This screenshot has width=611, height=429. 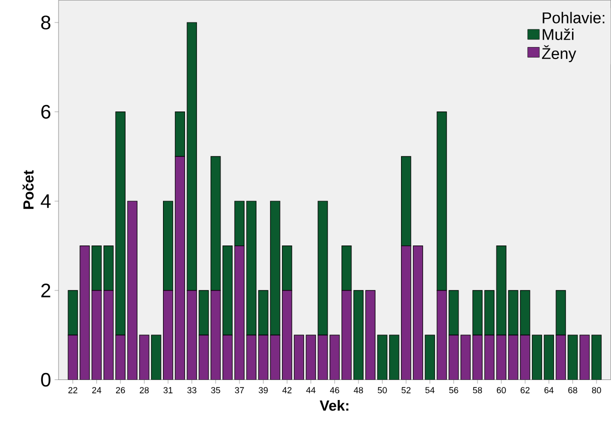 What do you see at coordinates (477, 390) in the screenshot?
I see `x-tick-label: 58` at bounding box center [477, 390].